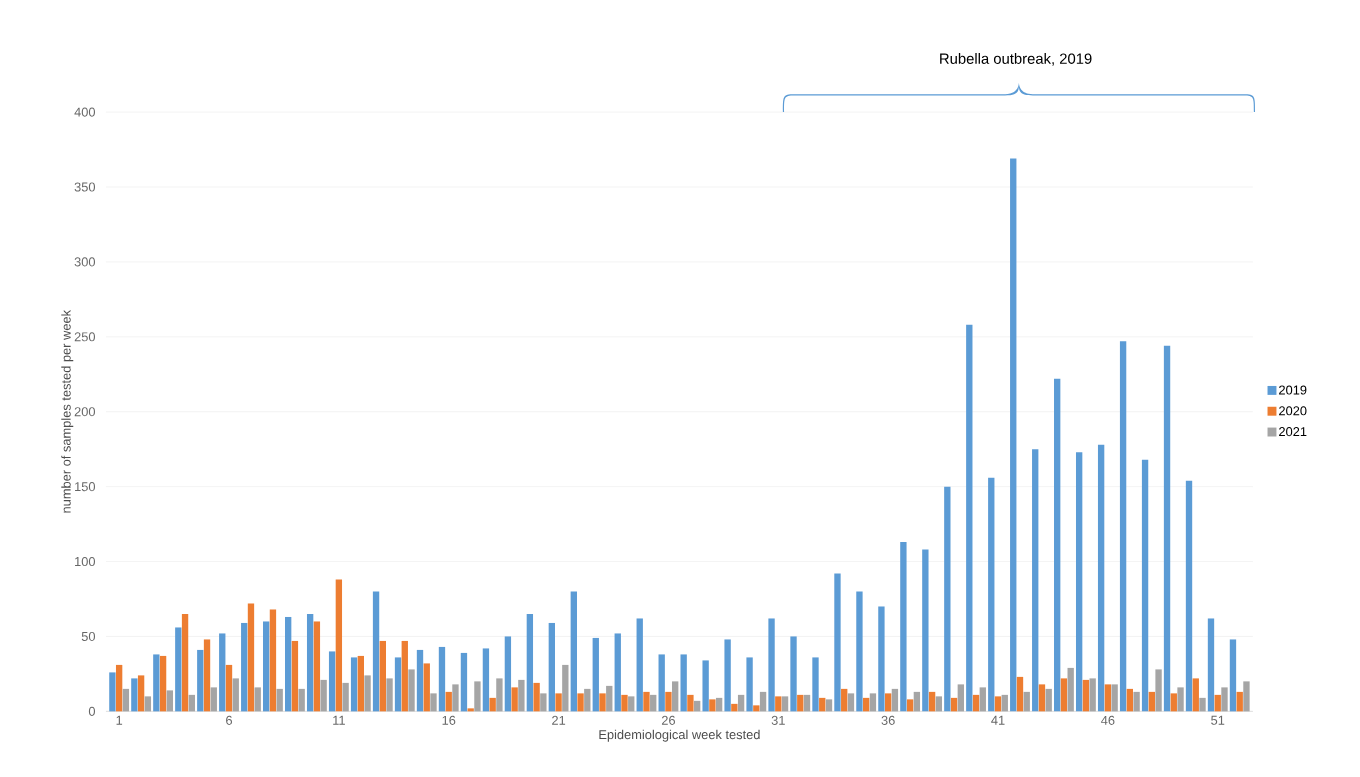  I want to click on x-tick-label: 6, so click(229, 720).